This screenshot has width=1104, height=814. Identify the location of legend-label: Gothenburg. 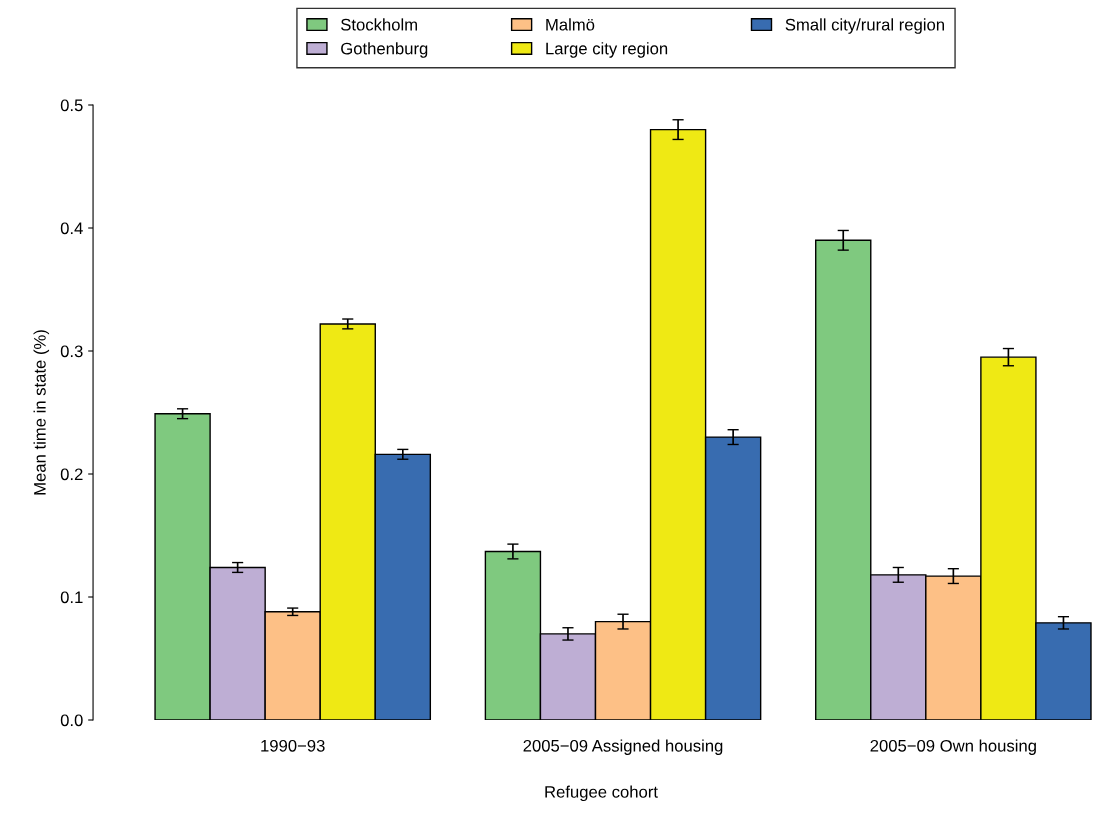
(384, 50).